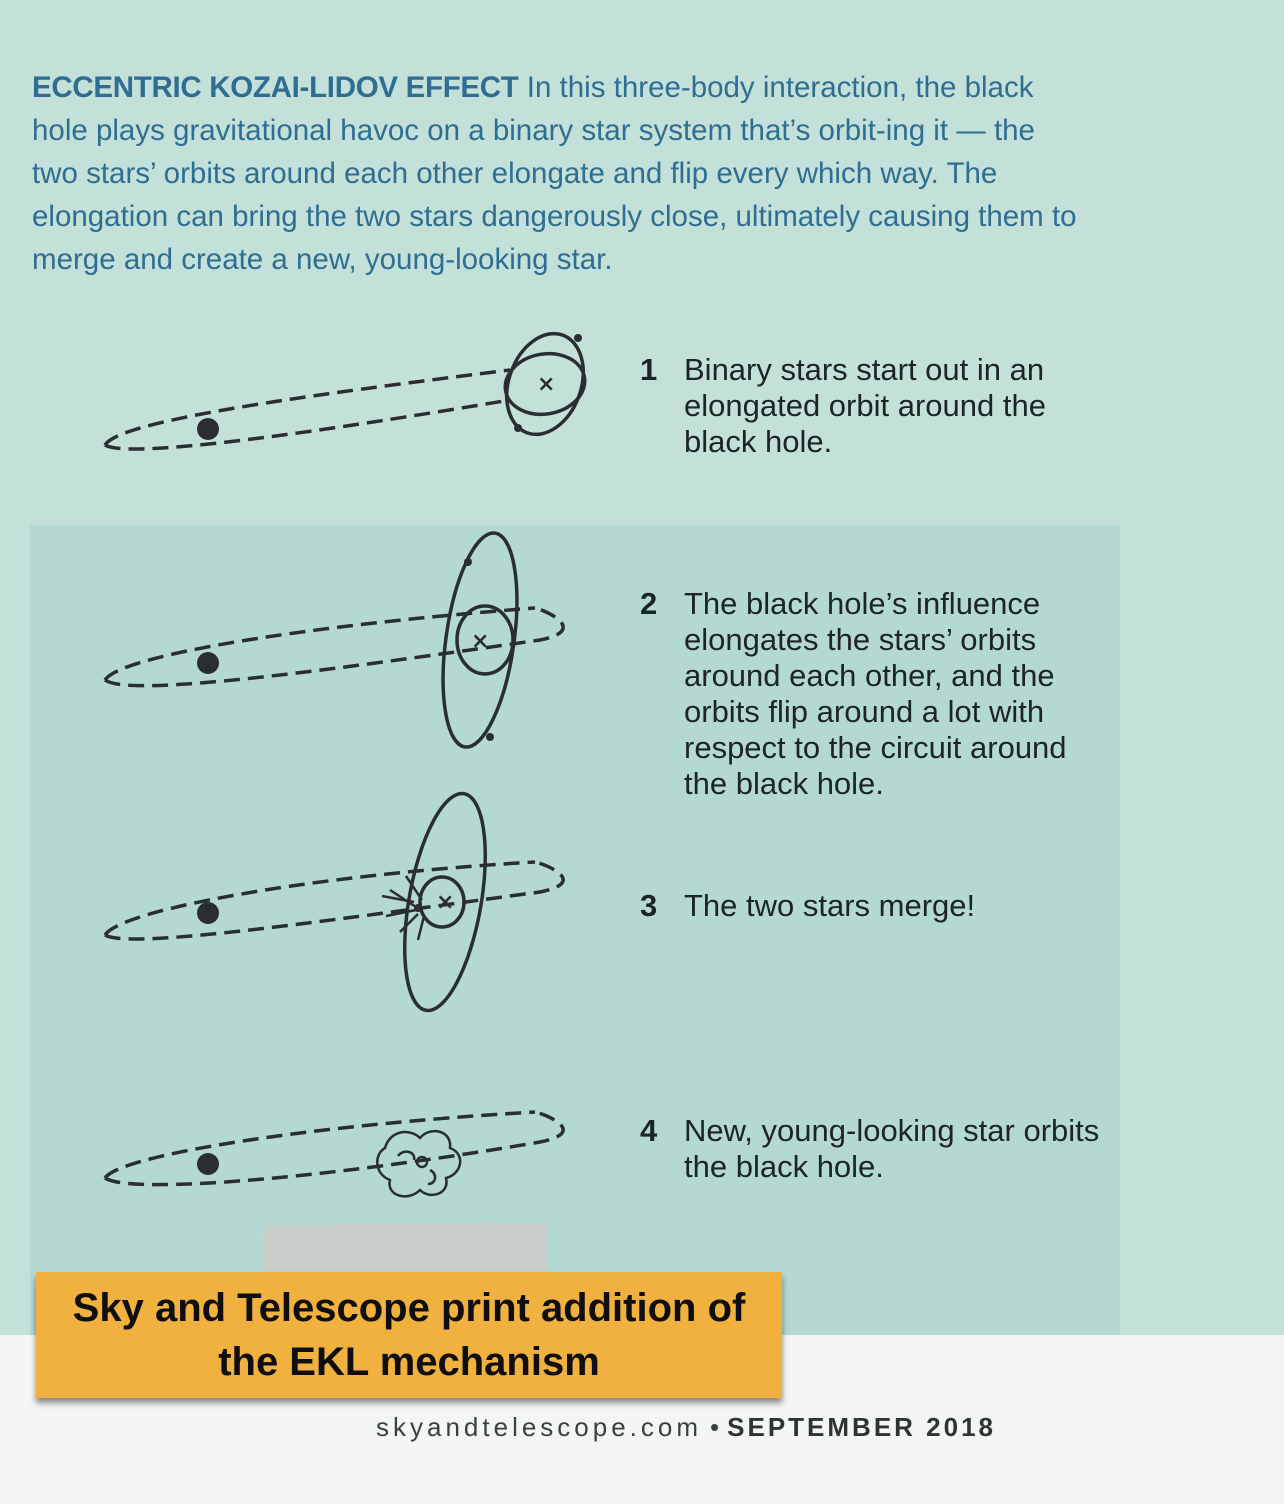  I want to click on page-footer: skyandtelescope.com • SEPTEMBER 2018, so click(686, 1427).